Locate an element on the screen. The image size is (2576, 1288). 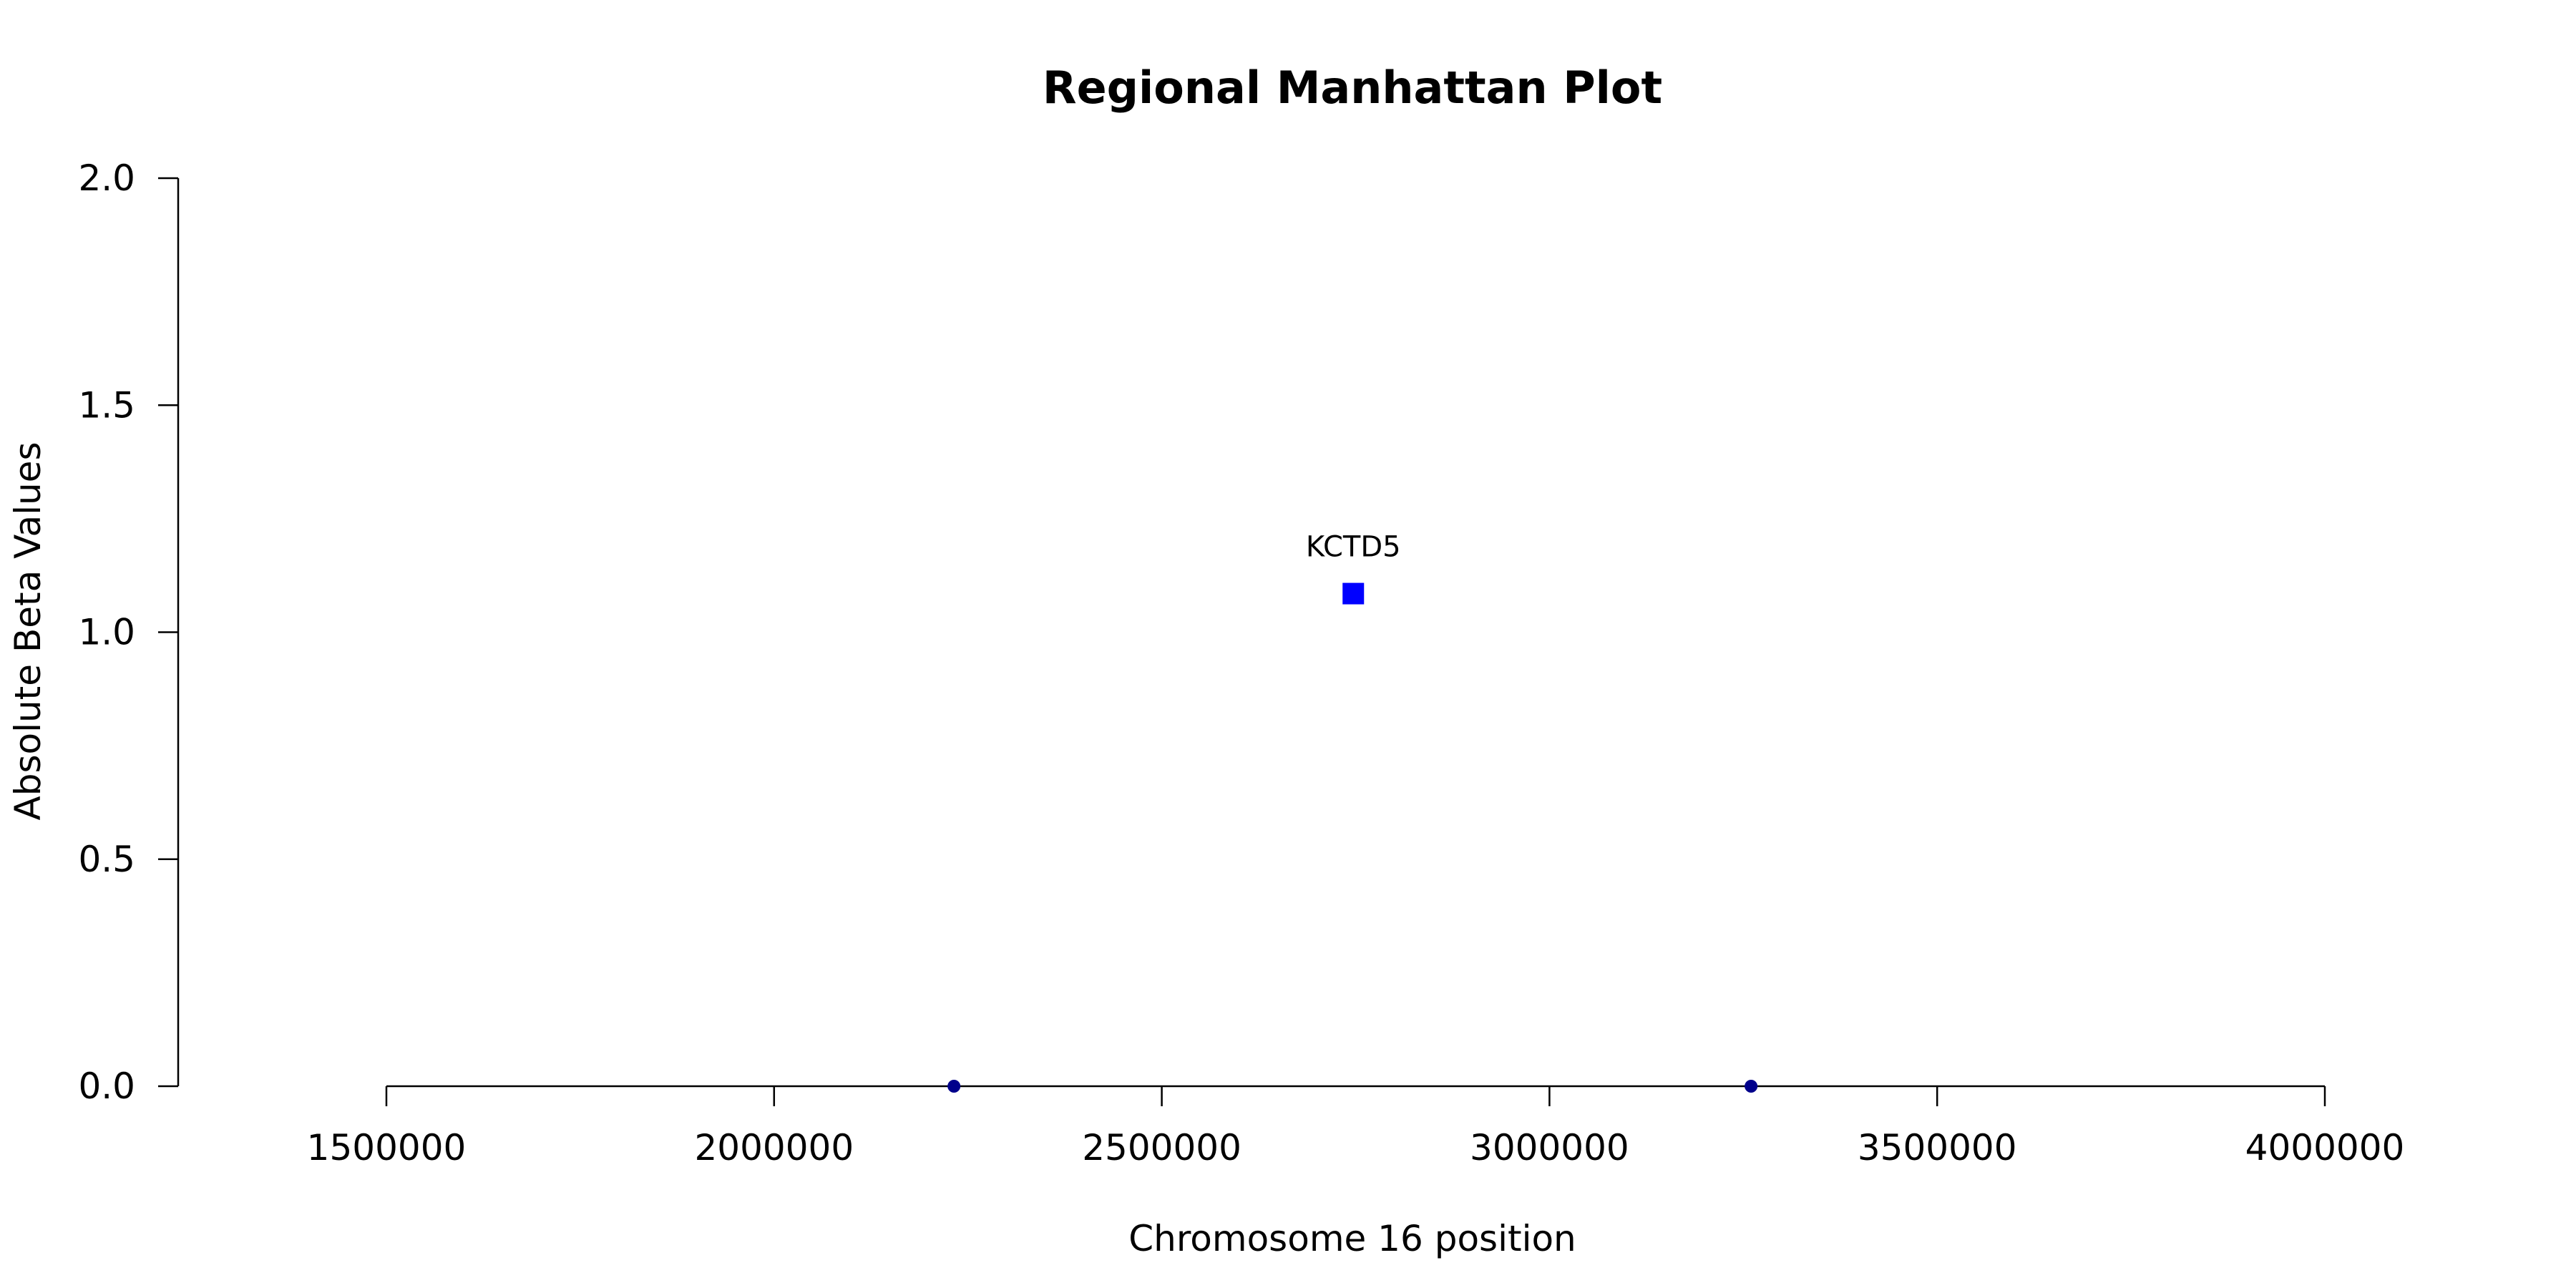
x-tick-label: 2000000 is located at coordinates (774, 1148).